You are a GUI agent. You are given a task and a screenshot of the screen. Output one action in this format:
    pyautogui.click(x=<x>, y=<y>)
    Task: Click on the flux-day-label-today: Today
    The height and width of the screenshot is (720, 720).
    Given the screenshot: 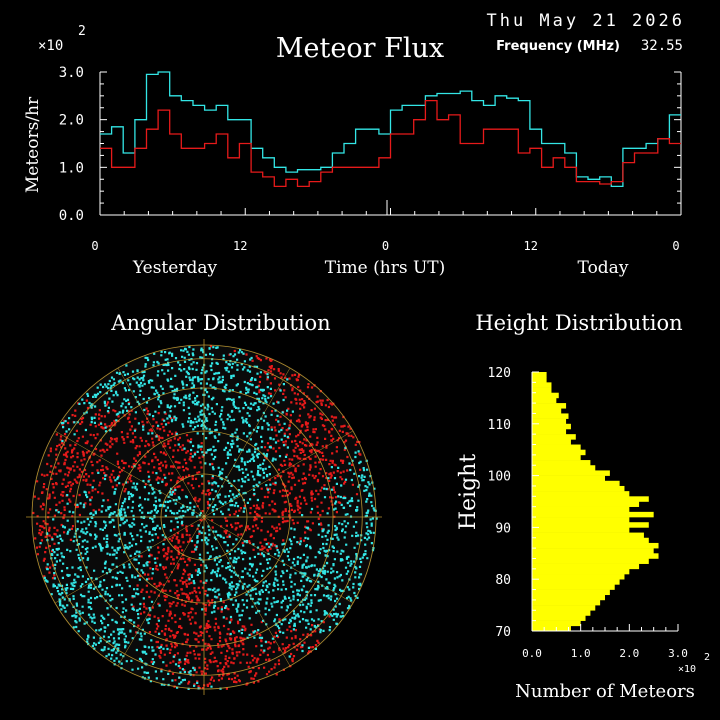 What is the action you would take?
    pyautogui.click(x=603, y=268)
    